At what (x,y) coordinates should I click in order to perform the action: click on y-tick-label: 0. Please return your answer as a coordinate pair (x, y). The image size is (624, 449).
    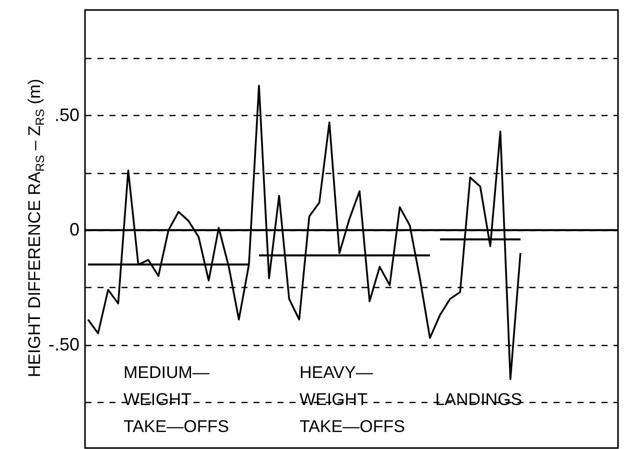
    Looking at the image, I should click on (74, 230).